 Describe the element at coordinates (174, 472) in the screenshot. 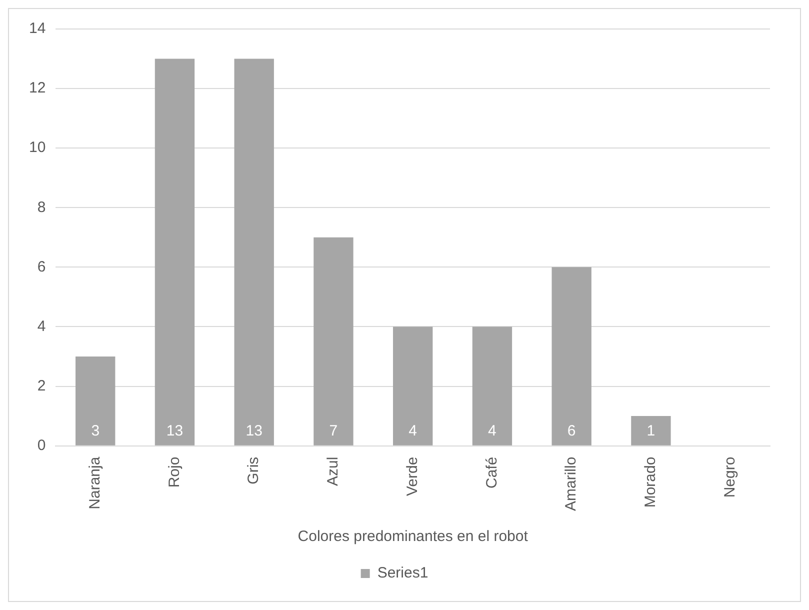

I see `x-tick-label: Rojo` at that location.